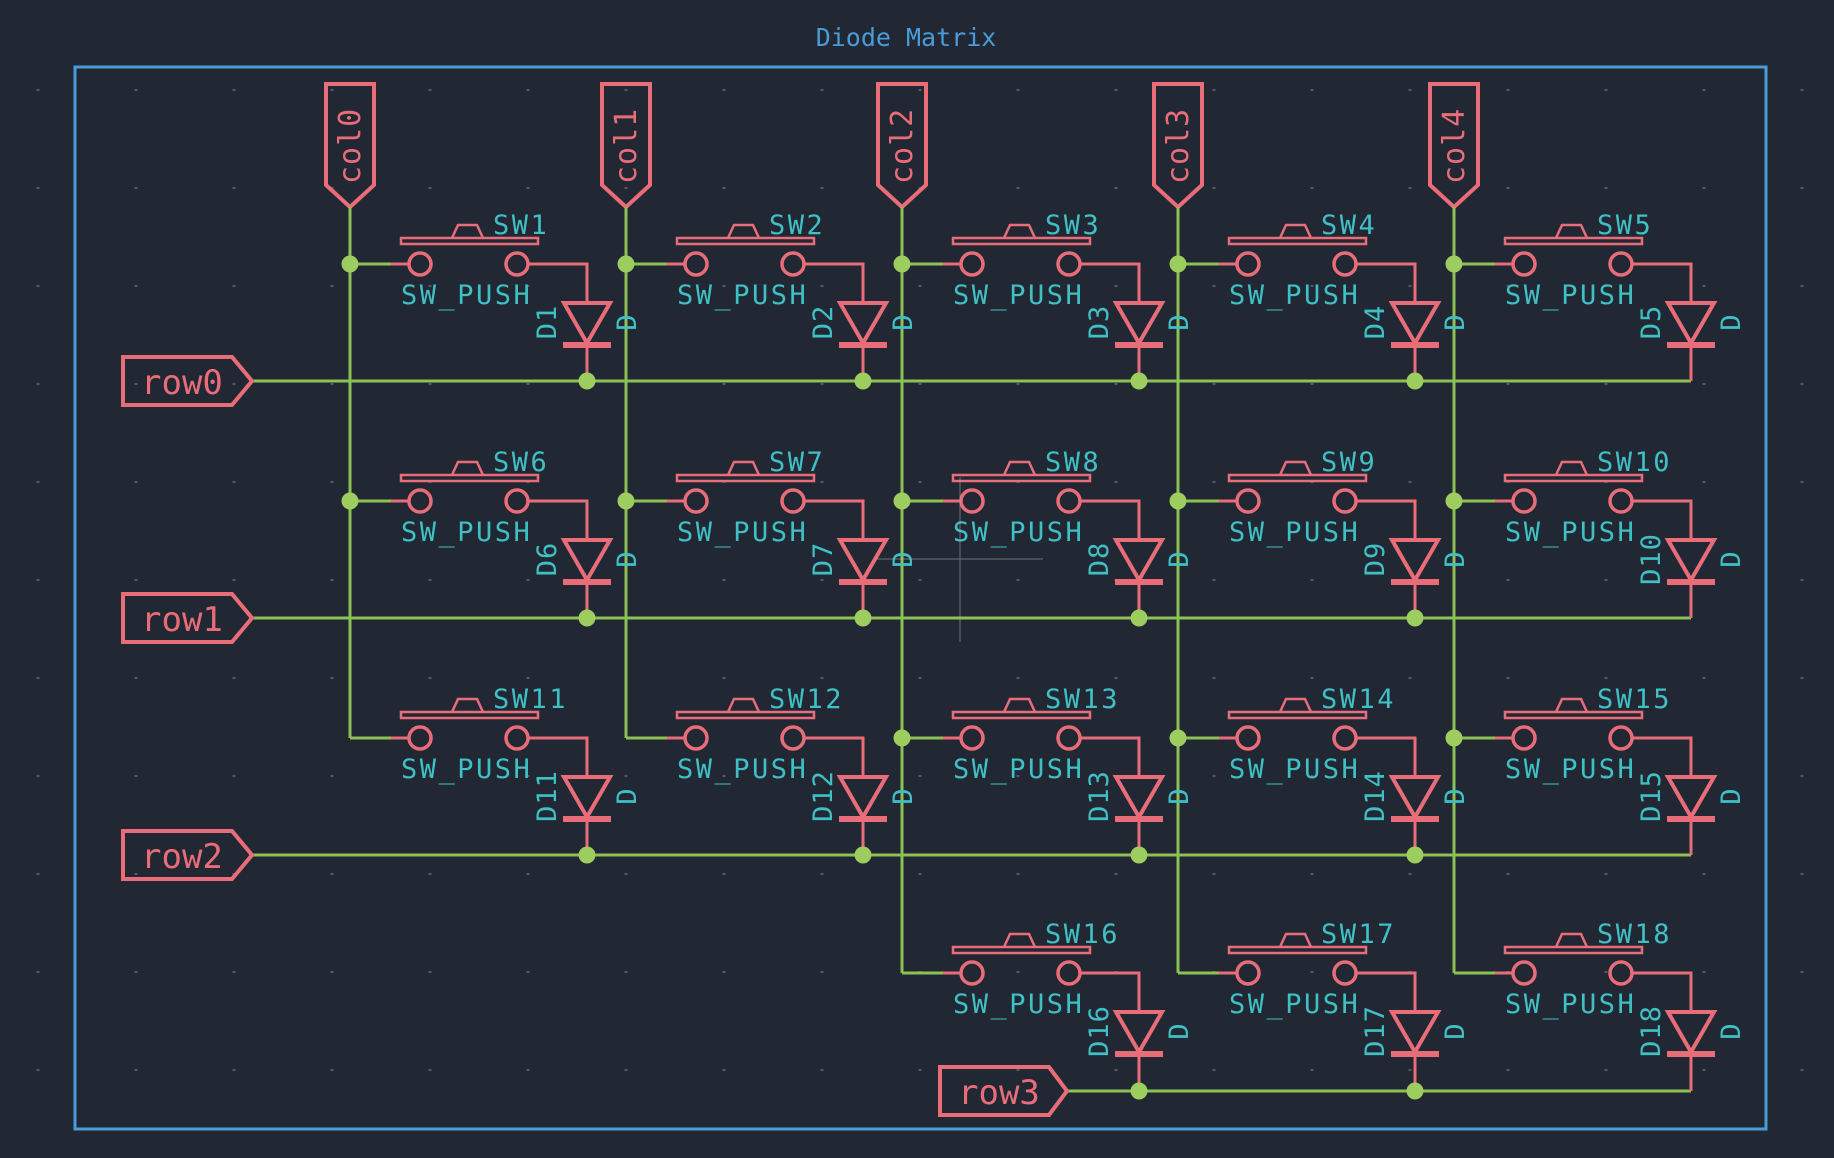  Describe the element at coordinates (1691, 561) in the screenshot. I see `diode-D10` at that location.